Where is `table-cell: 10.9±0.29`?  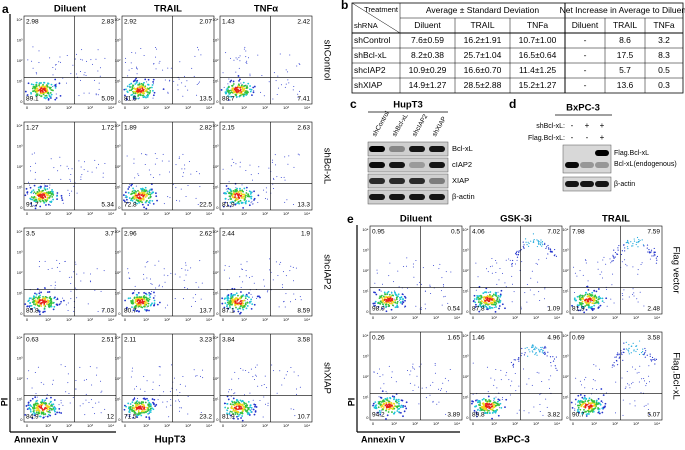
table-cell: 10.9±0.29 is located at coordinates (428, 70).